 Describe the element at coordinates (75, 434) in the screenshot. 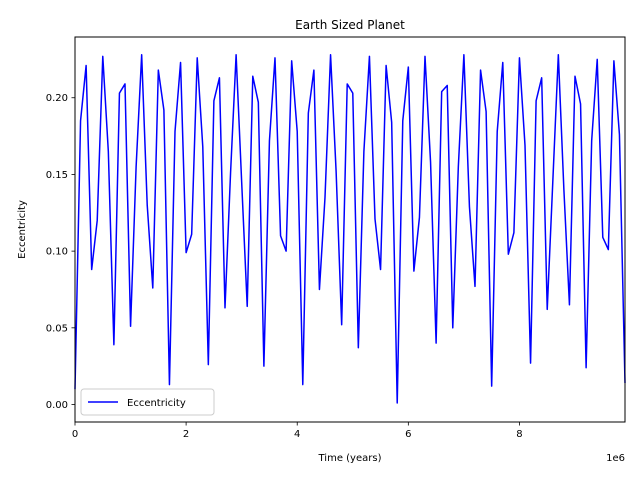

I see `x-tick-label: 0` at that location.